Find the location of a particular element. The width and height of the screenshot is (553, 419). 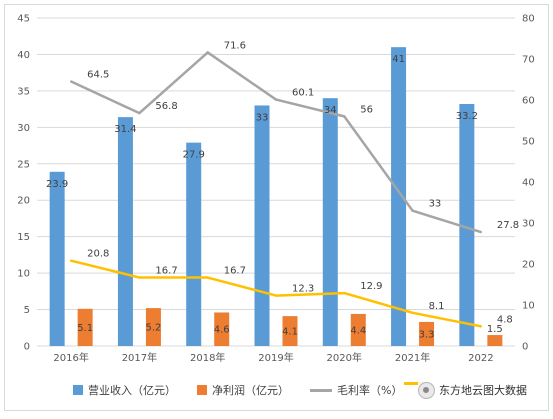

x-tick-label: 2017年 is located at coordinates (139, 357).